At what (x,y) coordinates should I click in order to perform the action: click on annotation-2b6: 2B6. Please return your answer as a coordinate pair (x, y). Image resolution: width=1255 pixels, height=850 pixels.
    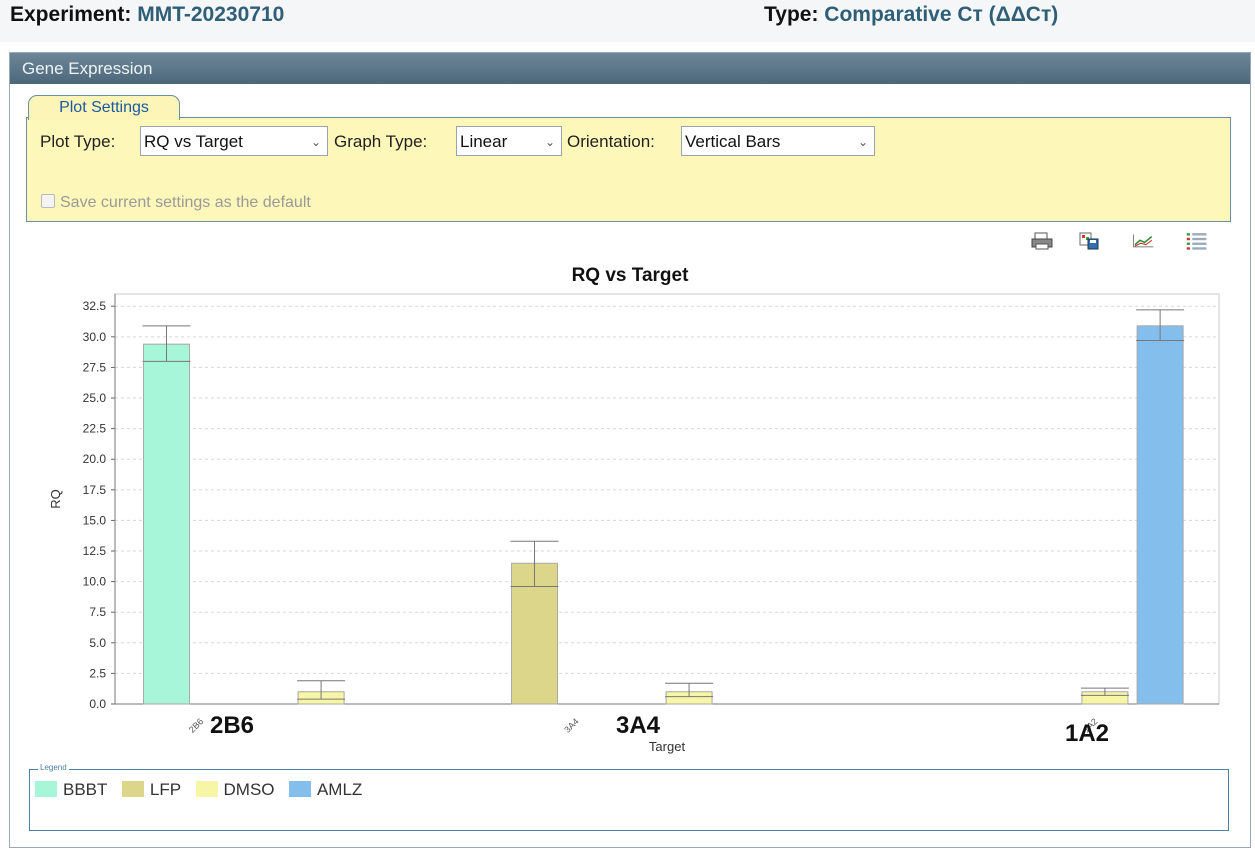
    Looking at the image, I should click on (232, 725).